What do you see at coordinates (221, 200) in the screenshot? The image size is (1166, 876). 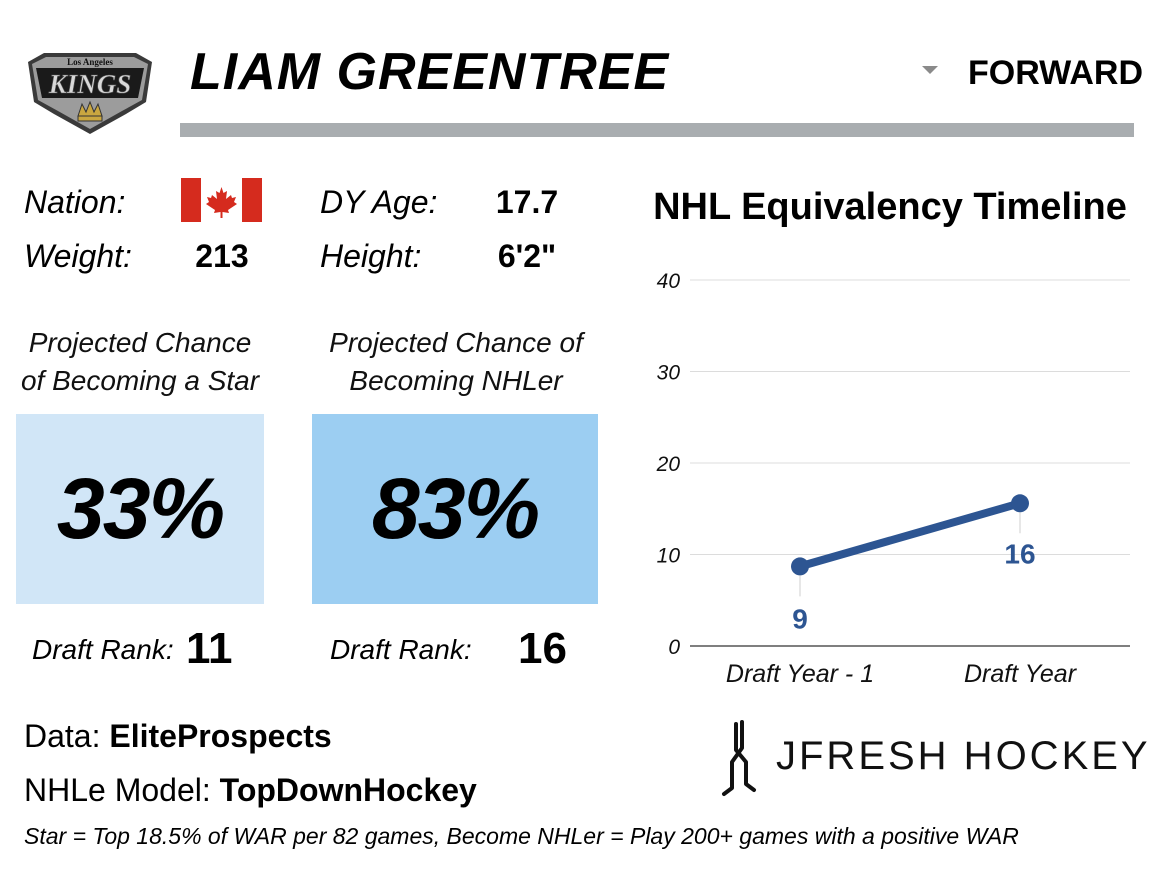 I see `canada-flag-icon` at bounding box center [221, 200].